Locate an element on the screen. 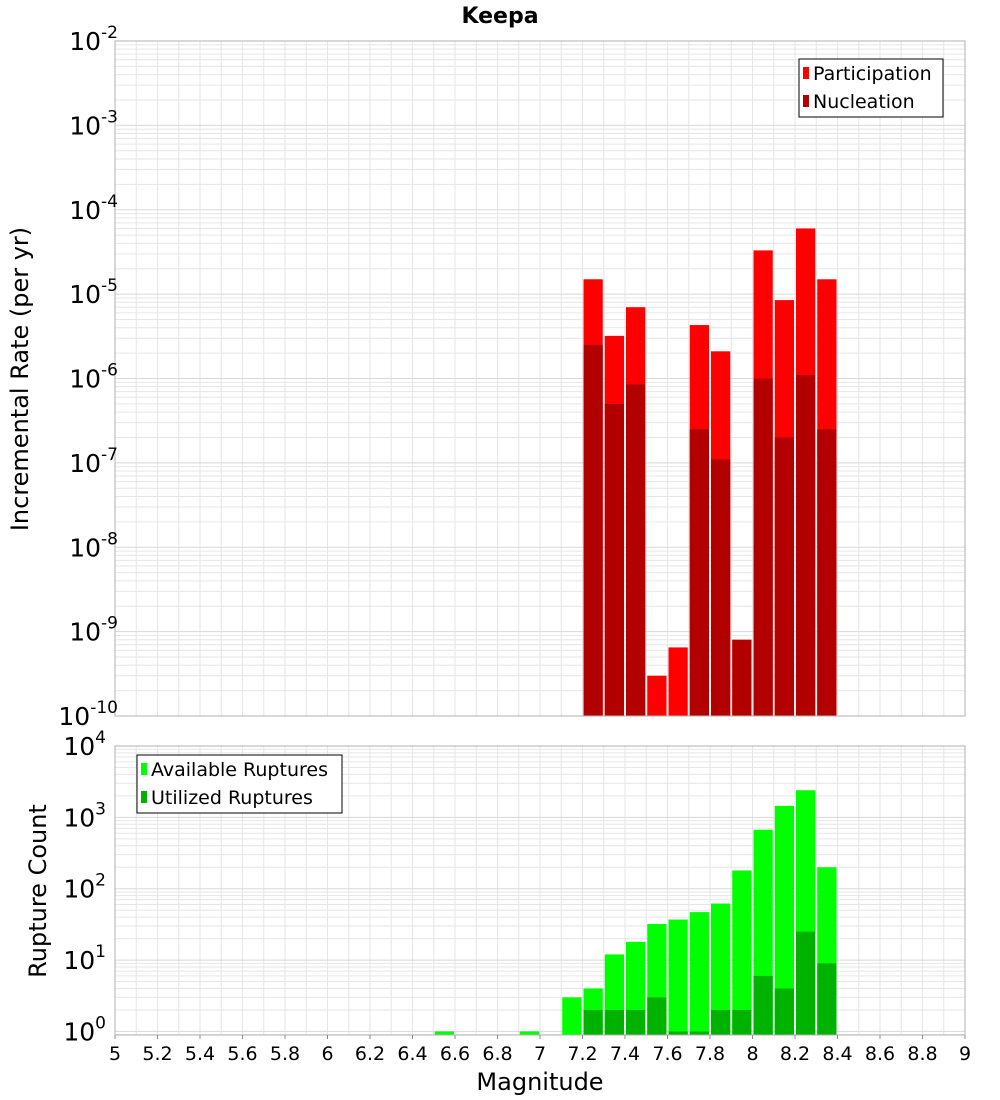 The height and width of the screenshot is (1100, 1000). count-legend-box is located at coordinates (239, 784).